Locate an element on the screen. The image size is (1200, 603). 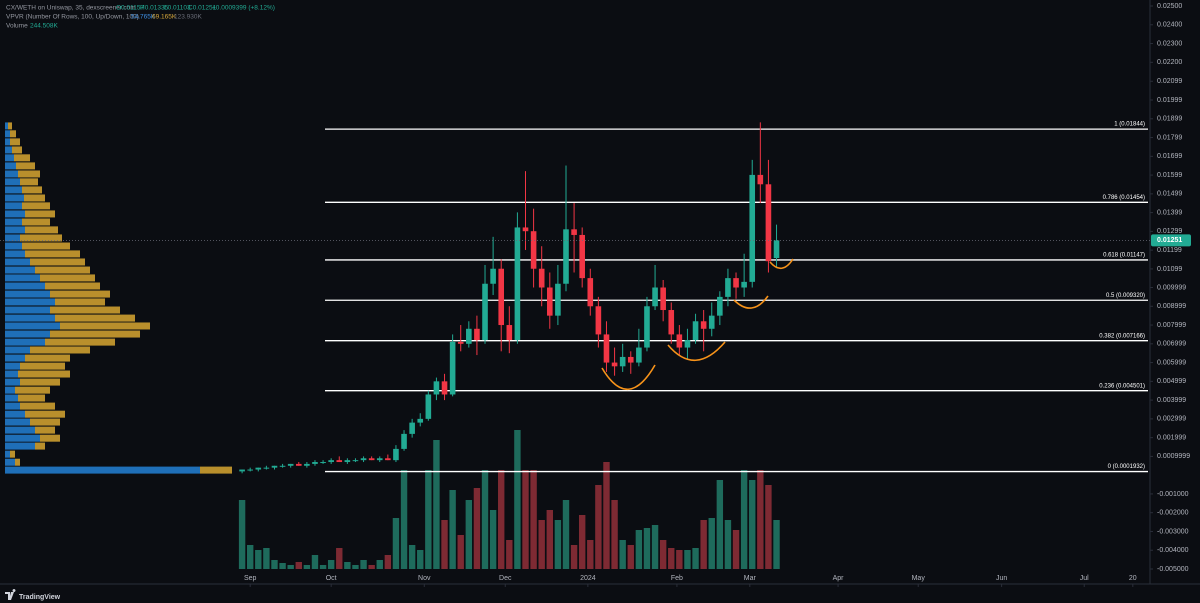
y-tick-label: 0.01799 is located at coordinates (1169, 137).